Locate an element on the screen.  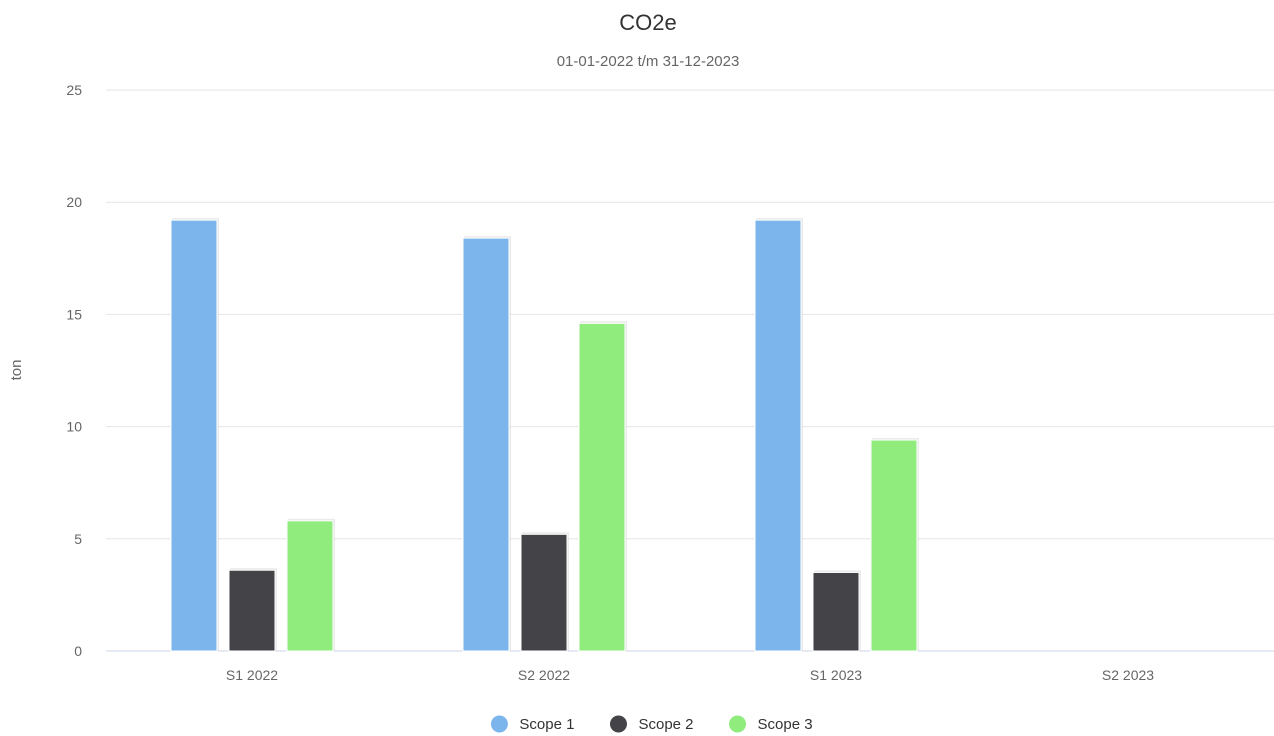
legend: Scope 1 Scope 2 Scope 3 is located at coordinates (652, 725).